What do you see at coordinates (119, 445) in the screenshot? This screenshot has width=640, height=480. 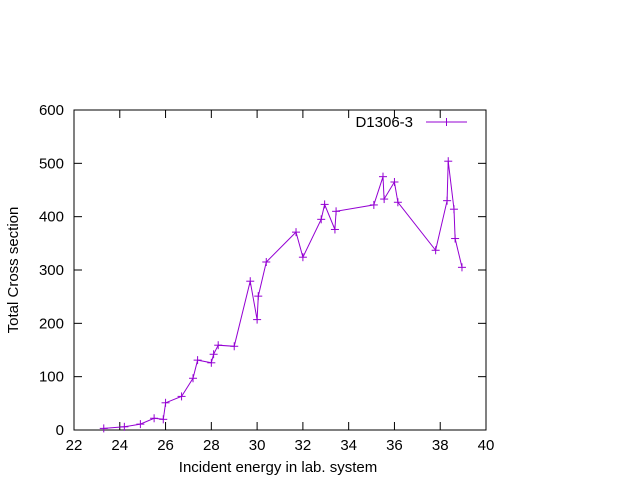 I see `x-tick-label: 24` at bounding box center [119, 445].